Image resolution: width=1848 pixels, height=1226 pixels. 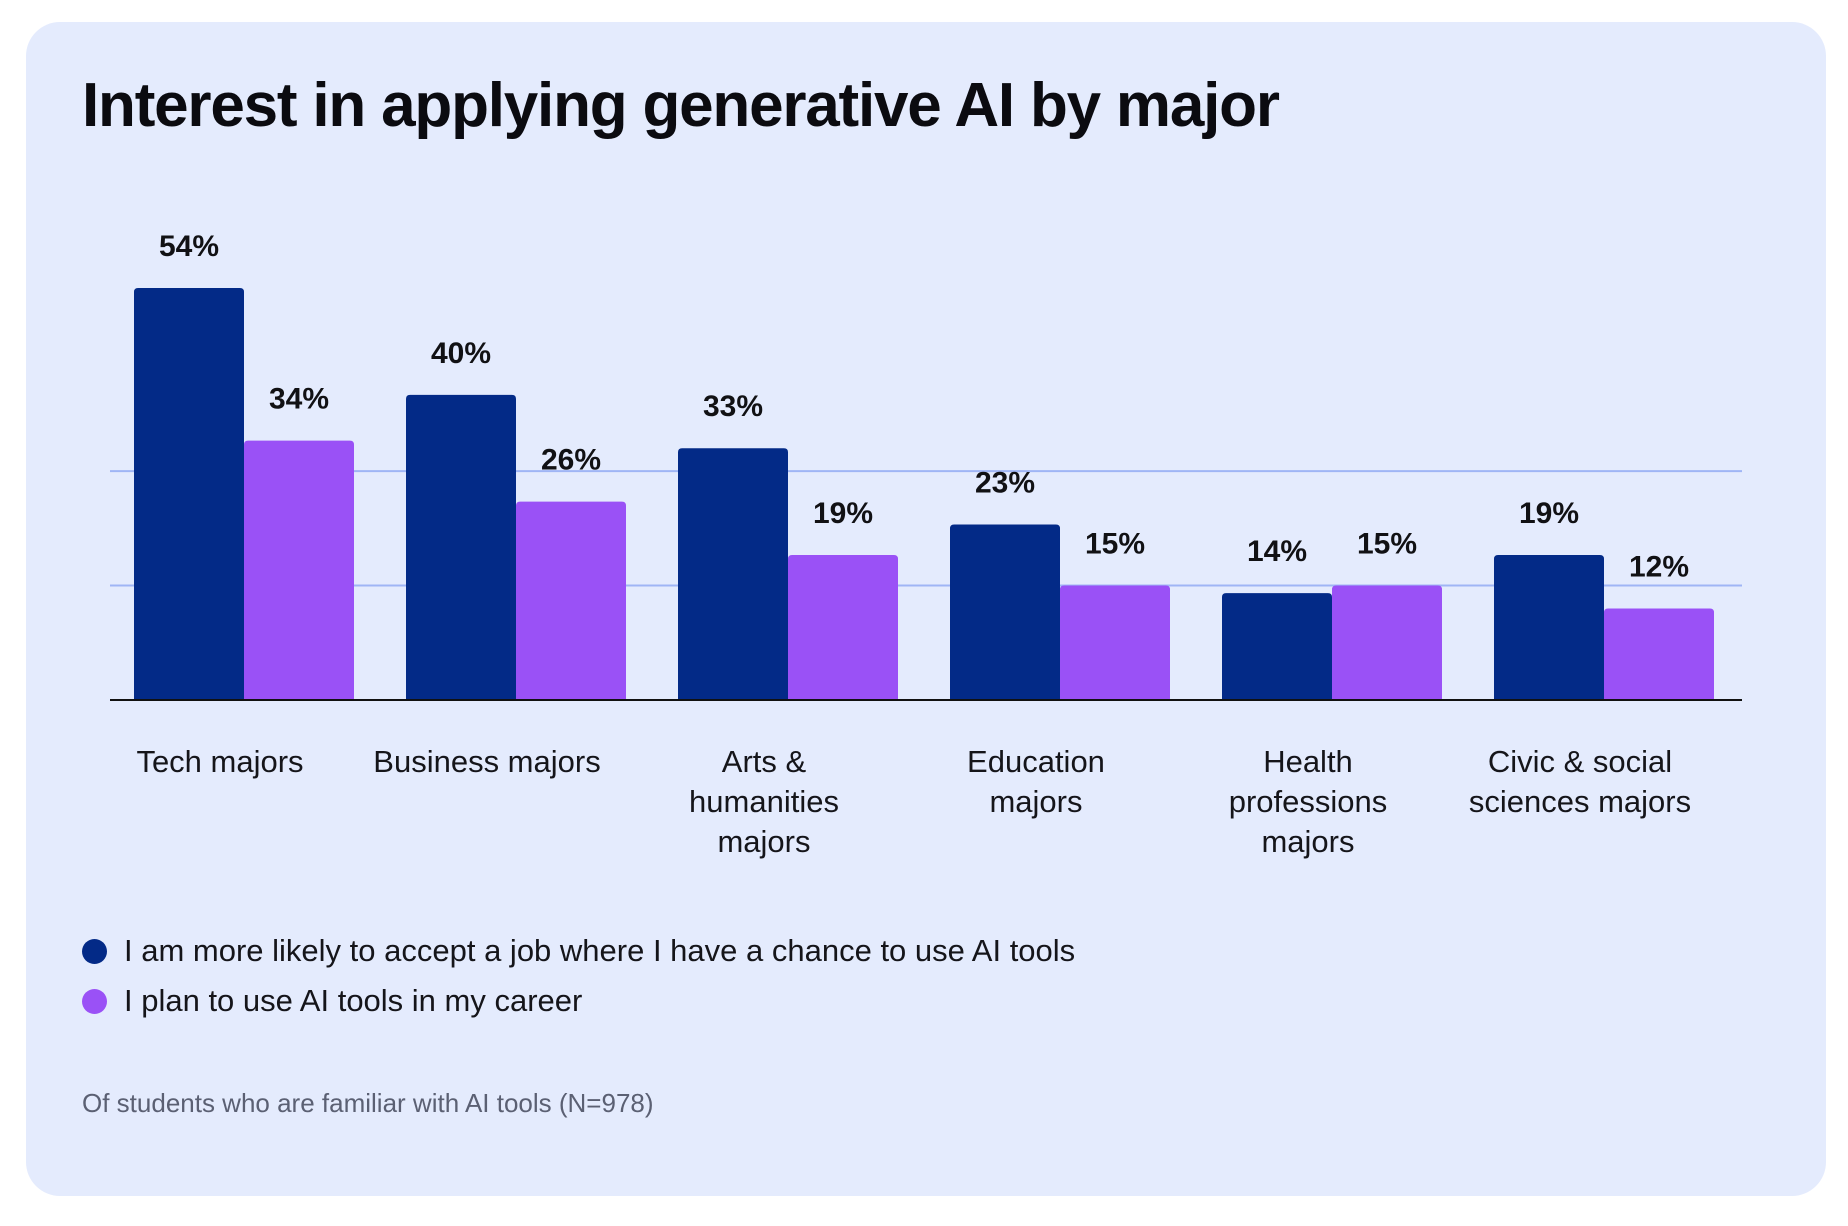 What do you see at coordinates (94, 951) in the screenshot?
I see `legend-swatch-dark-blue` at bounding box center [94, 951].